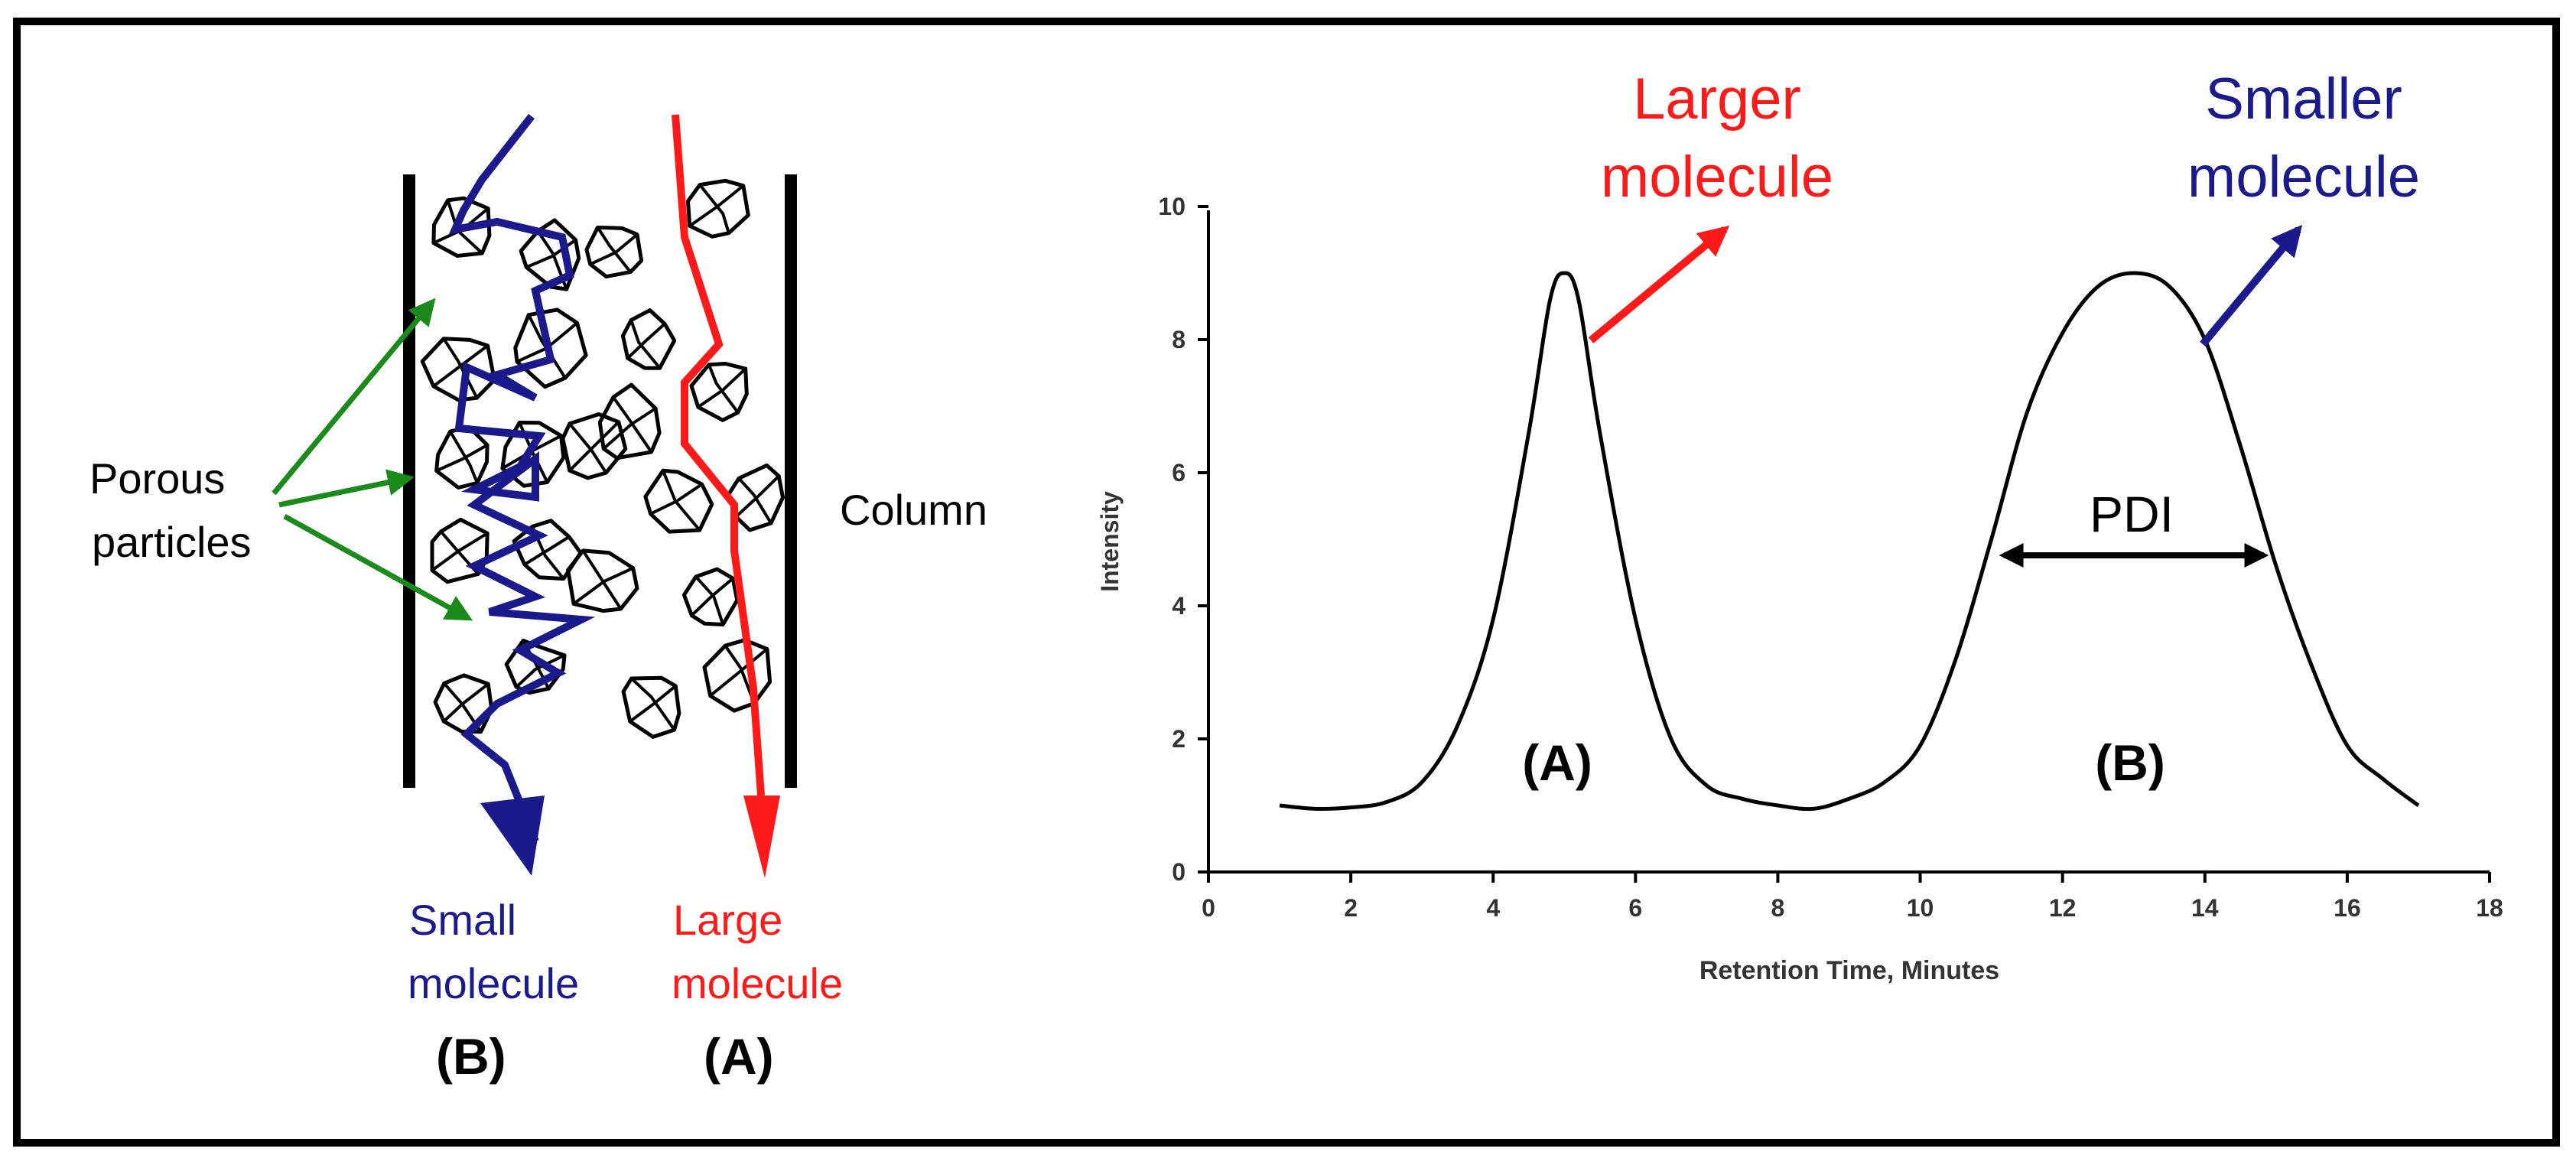  What do you see at coordinates (462, 920) in the screenshot?
I see `small-molecule-label-line1: Small` at bounding box center [462, 920].